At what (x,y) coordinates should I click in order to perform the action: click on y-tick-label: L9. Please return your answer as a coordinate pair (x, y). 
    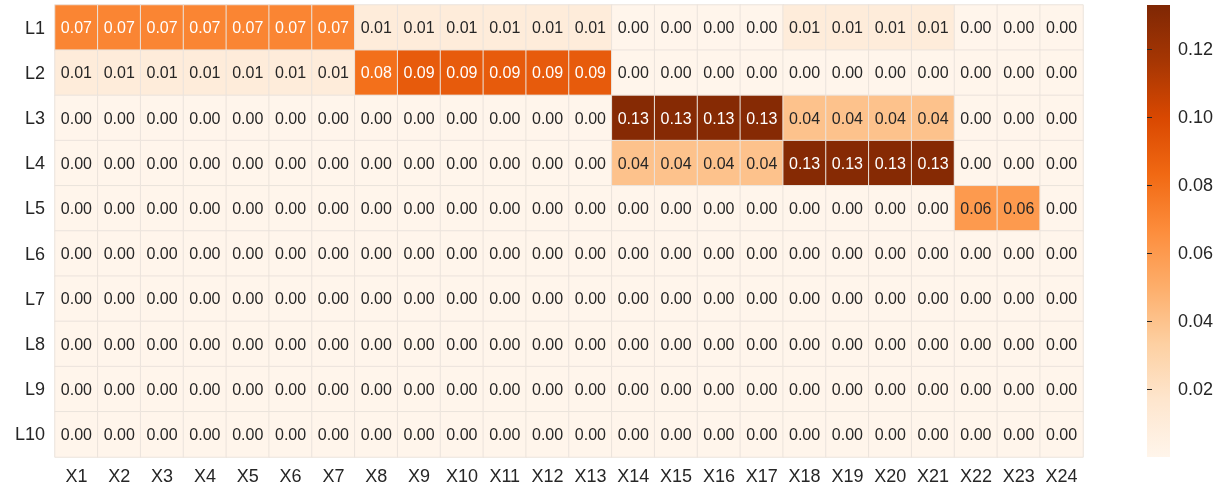
    Looking at the image, I should click on (34, 389).